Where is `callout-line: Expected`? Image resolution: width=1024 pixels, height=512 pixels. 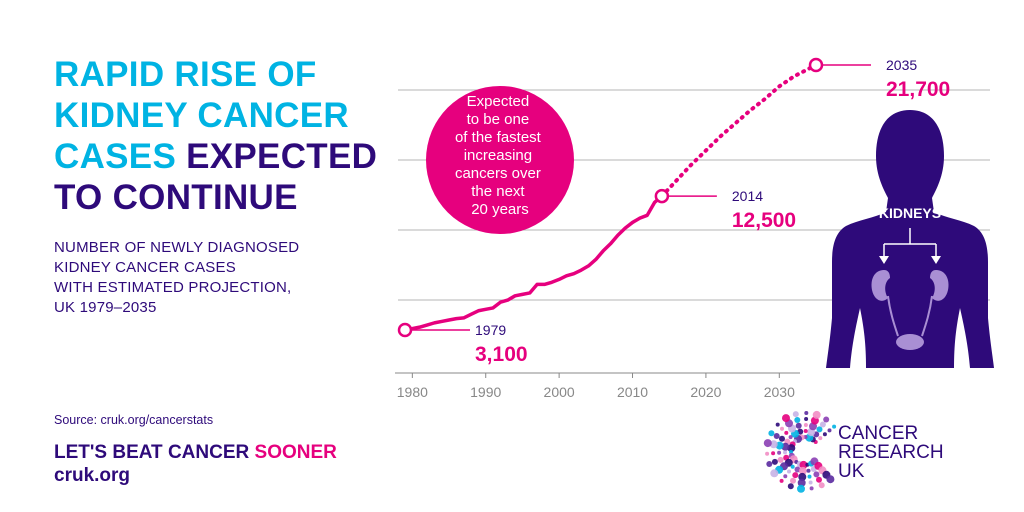 callout-line: Expected is located at coordinates (498, 101).